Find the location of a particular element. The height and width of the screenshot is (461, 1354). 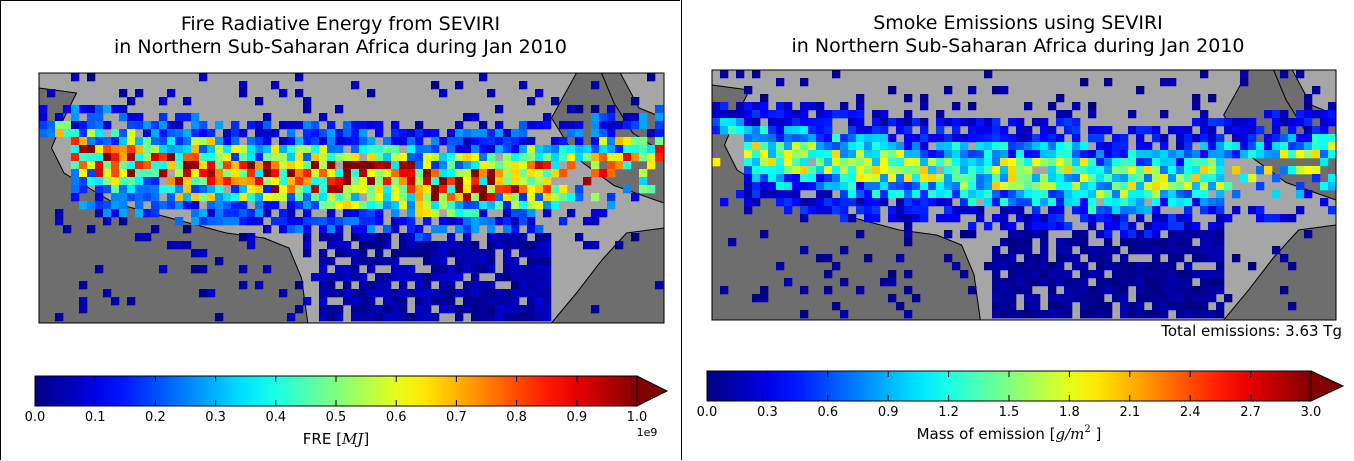

total-emissions-annotation: Total emissions: 3.63 Tg is located at coordinates (1251, 331).